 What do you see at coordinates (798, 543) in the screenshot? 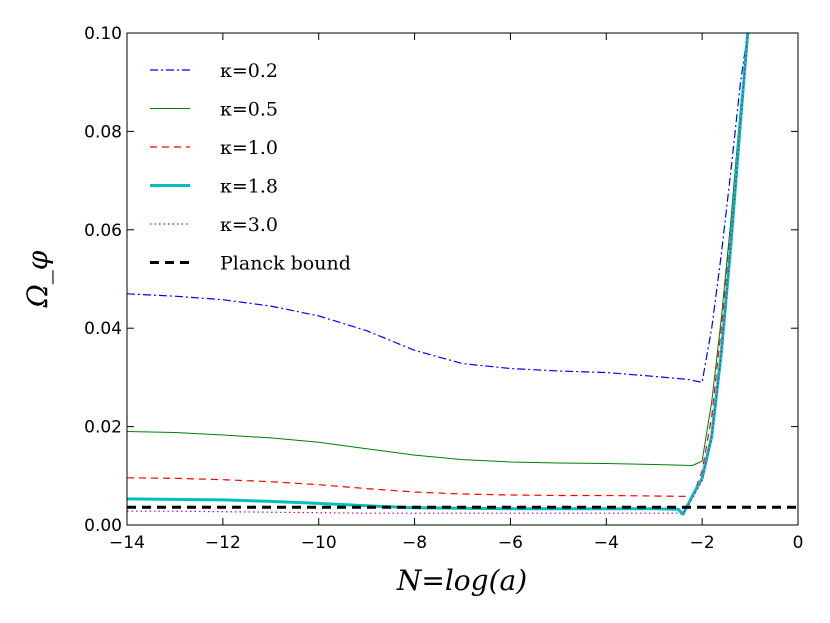
I see `x-tick-label: 0` at bounding box center [798, 543].